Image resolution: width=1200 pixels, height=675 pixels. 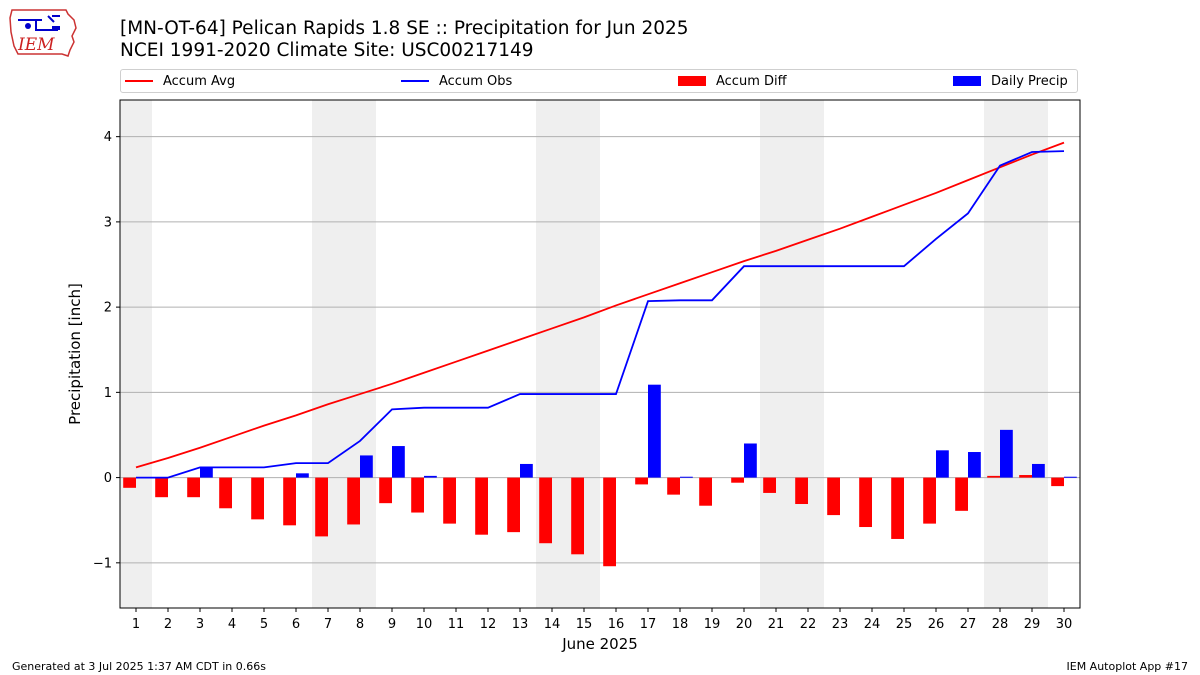 What do you see at coordinates (168, 624) in the screenshot?
I see `x-tick-label: 2` at bounding box center [168, 624].